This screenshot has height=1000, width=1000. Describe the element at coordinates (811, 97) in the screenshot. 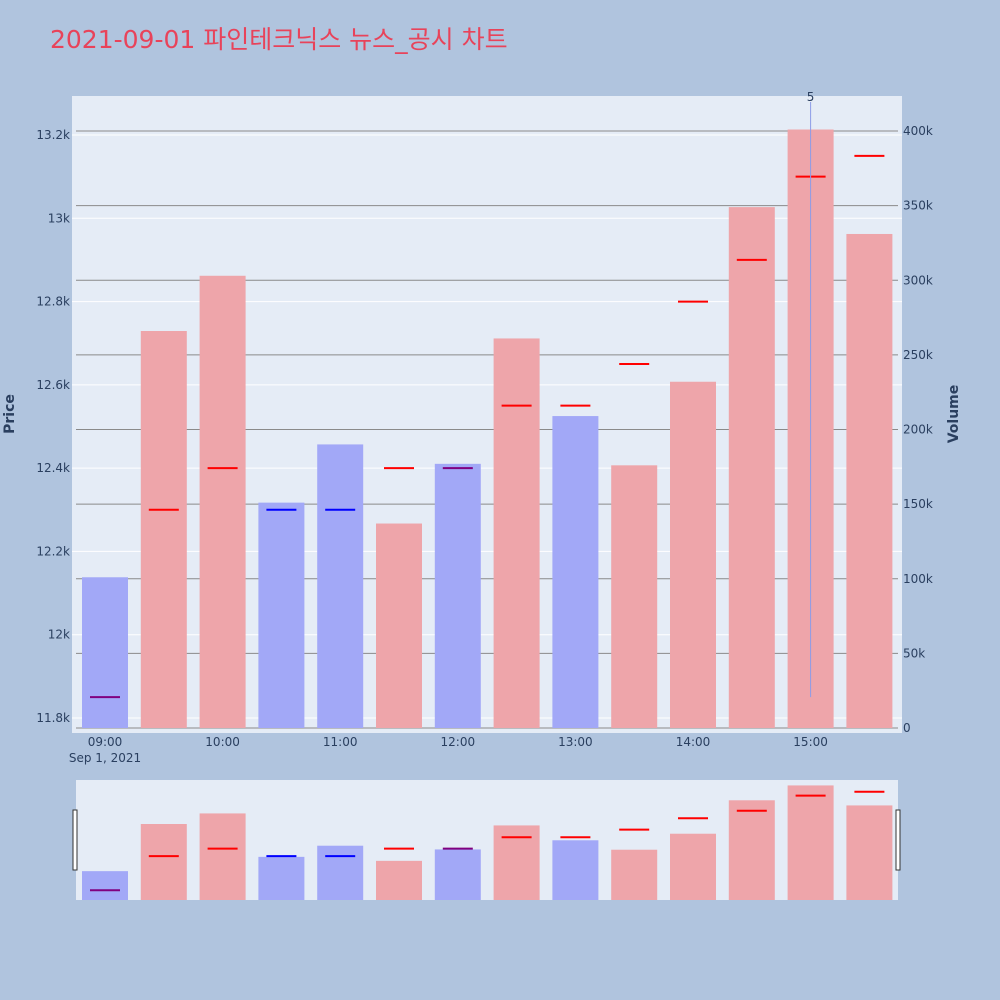

I see `annotation-label: 5` at that location.